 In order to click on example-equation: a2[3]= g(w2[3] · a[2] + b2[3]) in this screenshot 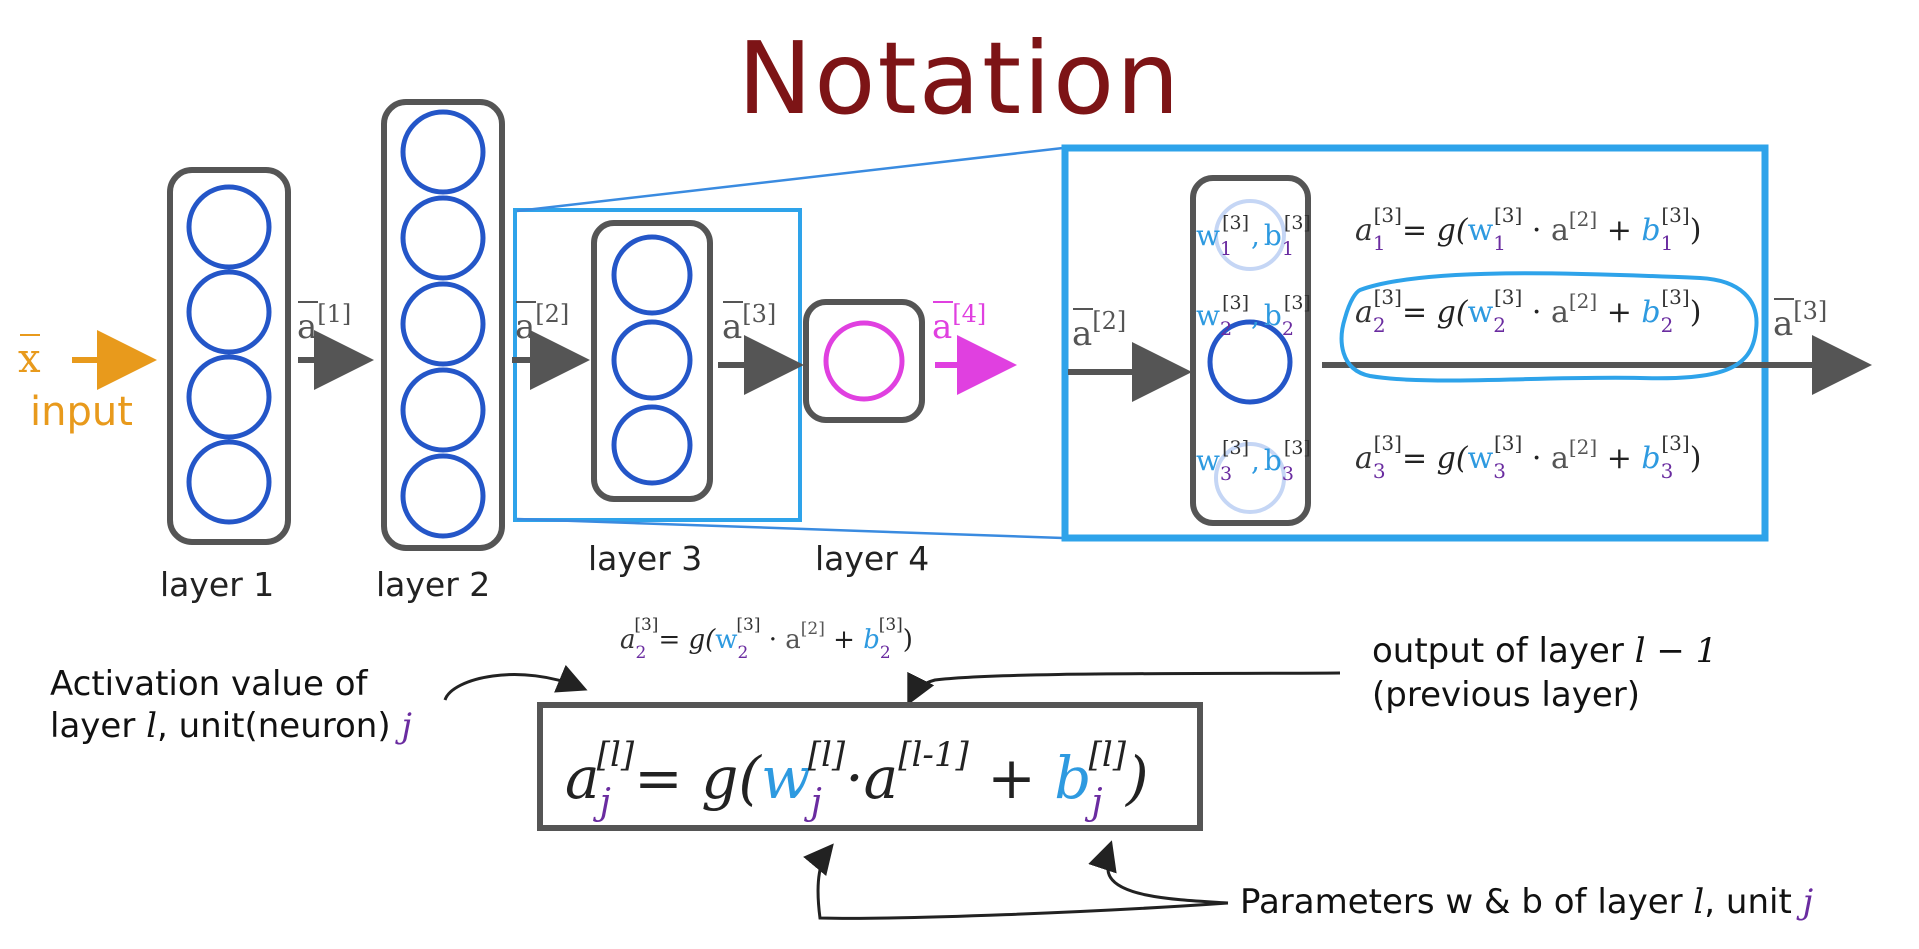, I will do `click(766, 639)`.